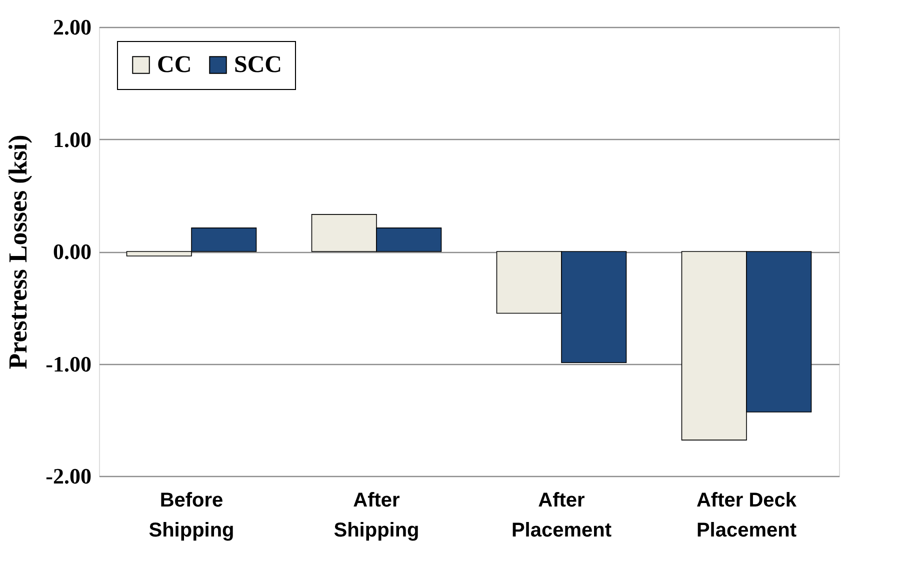 Image resolution: width=901 pixels, height=561 pixels. What do you see at coordinates (258, 65) in the screenshot?
I see `legend-label: SCC` at bounding box center [258, 65].